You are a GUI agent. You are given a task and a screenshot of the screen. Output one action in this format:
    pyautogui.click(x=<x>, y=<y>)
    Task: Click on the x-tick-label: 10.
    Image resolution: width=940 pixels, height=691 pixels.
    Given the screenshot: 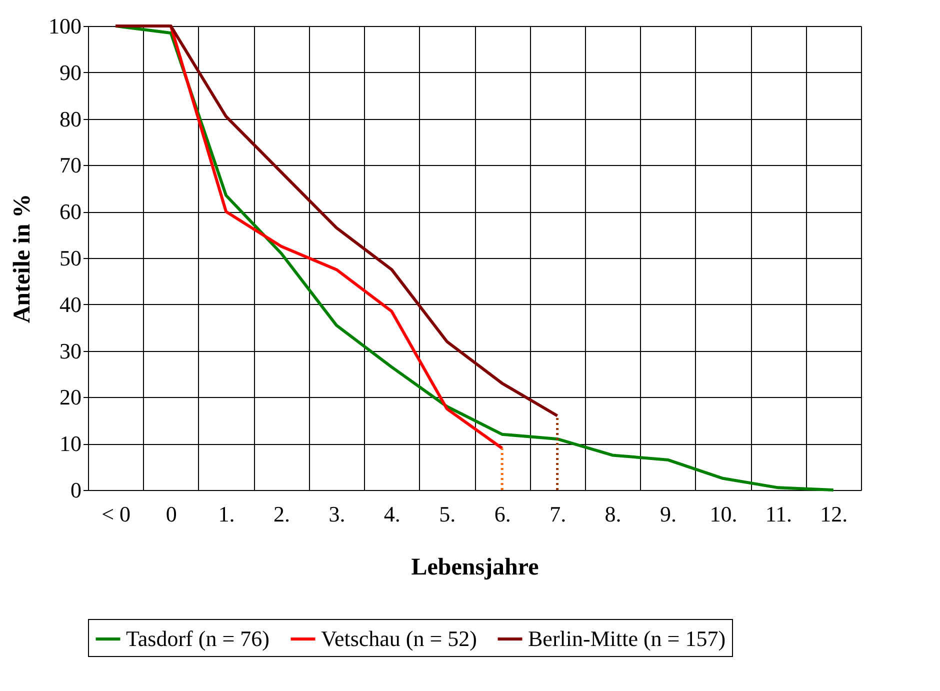 What is the action you would take?
    pyautogui.click(x=724, y=514)
    